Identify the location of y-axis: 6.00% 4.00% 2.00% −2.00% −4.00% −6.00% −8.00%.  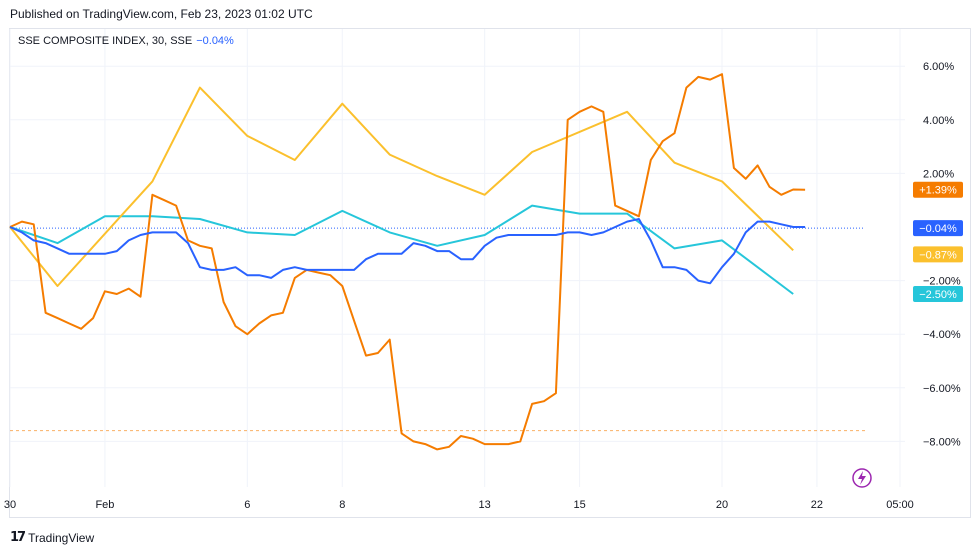
(942, 254).